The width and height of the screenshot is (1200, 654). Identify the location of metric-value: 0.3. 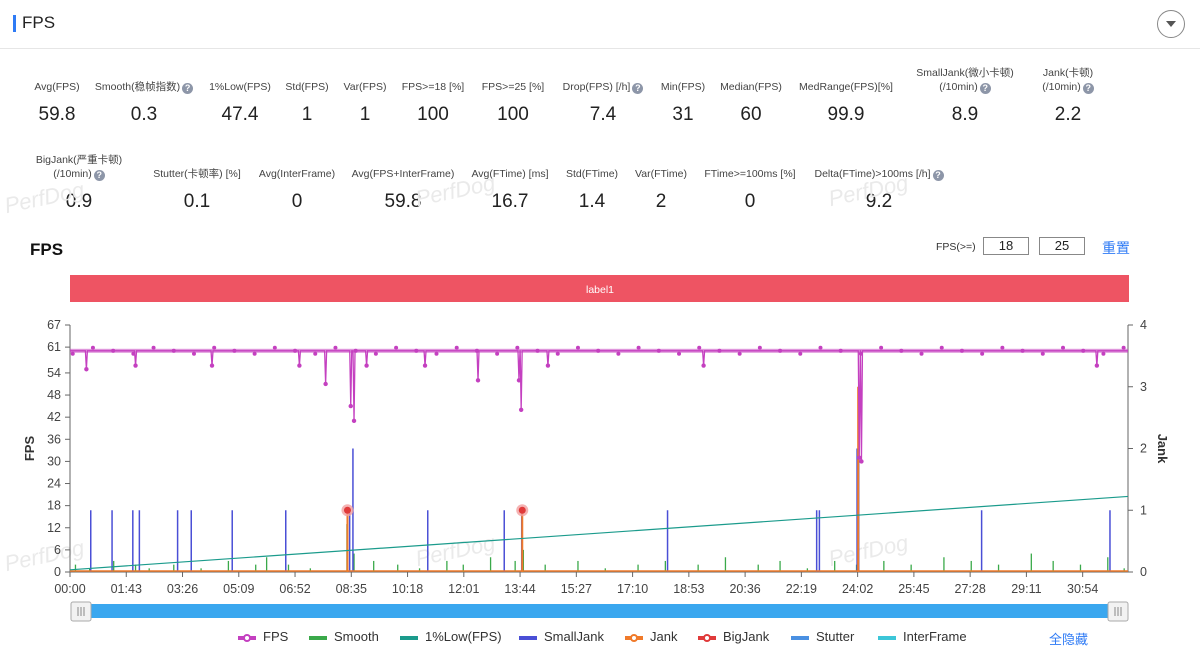
(144, 114).